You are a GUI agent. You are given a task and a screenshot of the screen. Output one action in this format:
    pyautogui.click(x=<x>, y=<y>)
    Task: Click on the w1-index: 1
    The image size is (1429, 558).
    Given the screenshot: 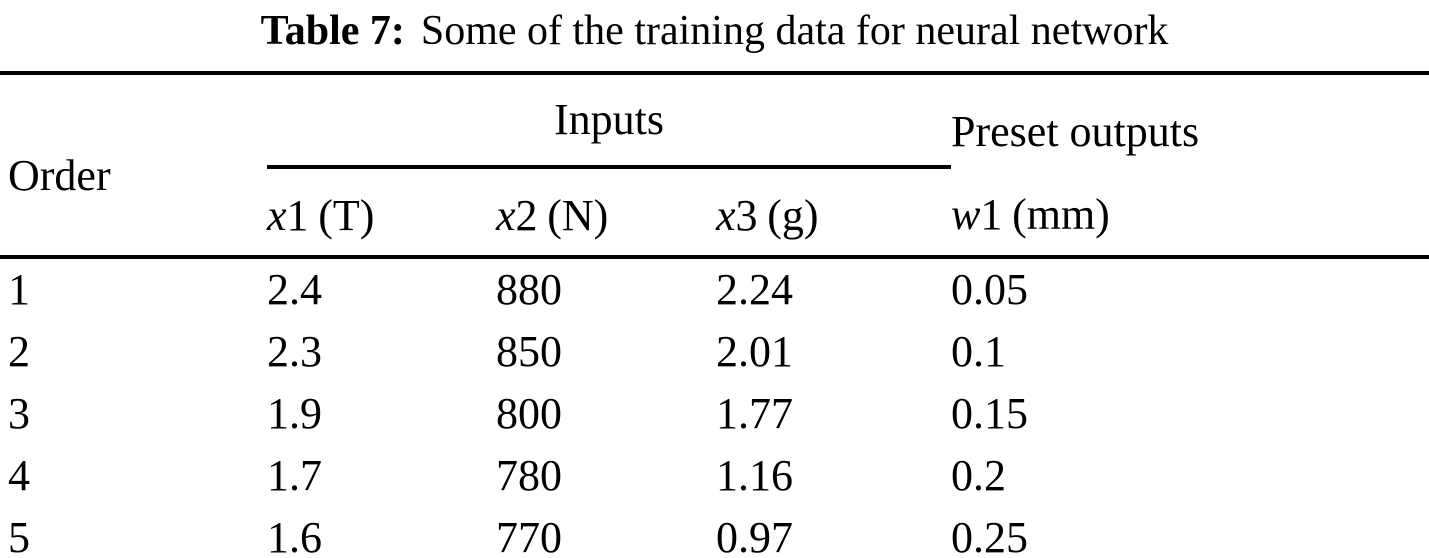 What is the action you would take?
    pyautogui.click(x=991, y=214)
    